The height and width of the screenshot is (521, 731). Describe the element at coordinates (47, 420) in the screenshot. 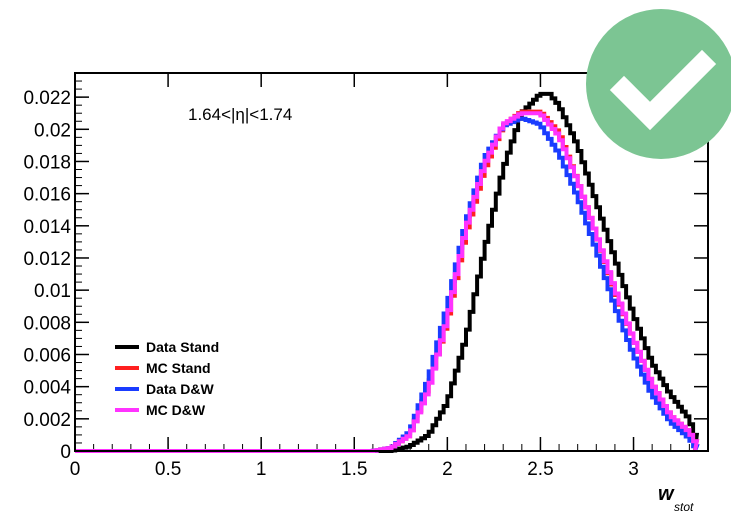

I see `y-tick-label: 0.002` at that location.